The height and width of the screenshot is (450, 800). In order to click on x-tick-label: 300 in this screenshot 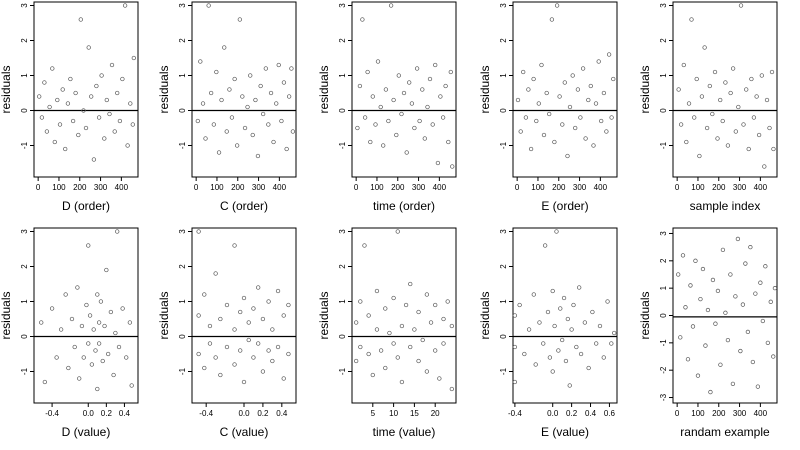, I will do `click(101, 187)`.